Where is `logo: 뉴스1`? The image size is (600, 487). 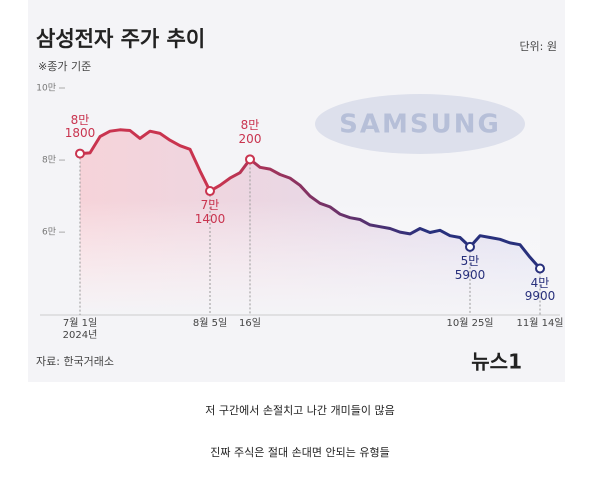 logo: 뉴스1 is located at coordinates (496, 362).